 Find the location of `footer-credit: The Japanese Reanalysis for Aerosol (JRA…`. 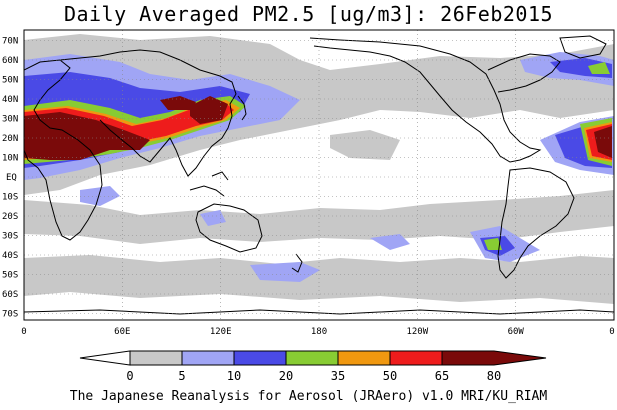

footer-credit: The Japanese Reanalysis for Aerosol (JRA… is located at coordinates (308, 396).